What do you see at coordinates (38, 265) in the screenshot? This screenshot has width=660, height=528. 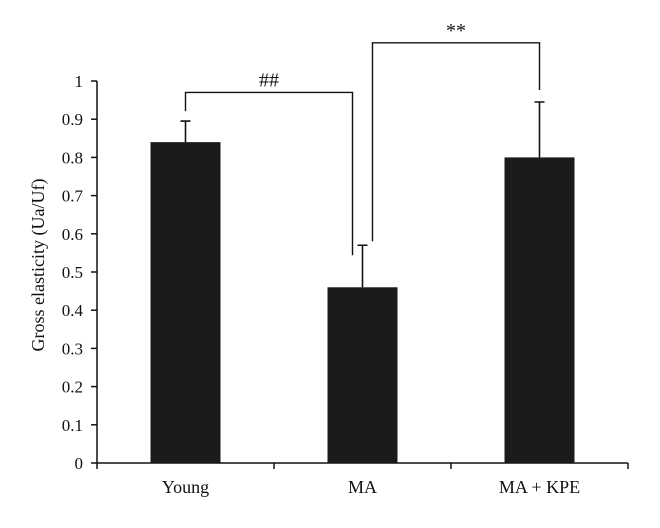 I see `y-axis-label: Gross elasticity (Ua/Uf)` at bounding box center [38, 265].